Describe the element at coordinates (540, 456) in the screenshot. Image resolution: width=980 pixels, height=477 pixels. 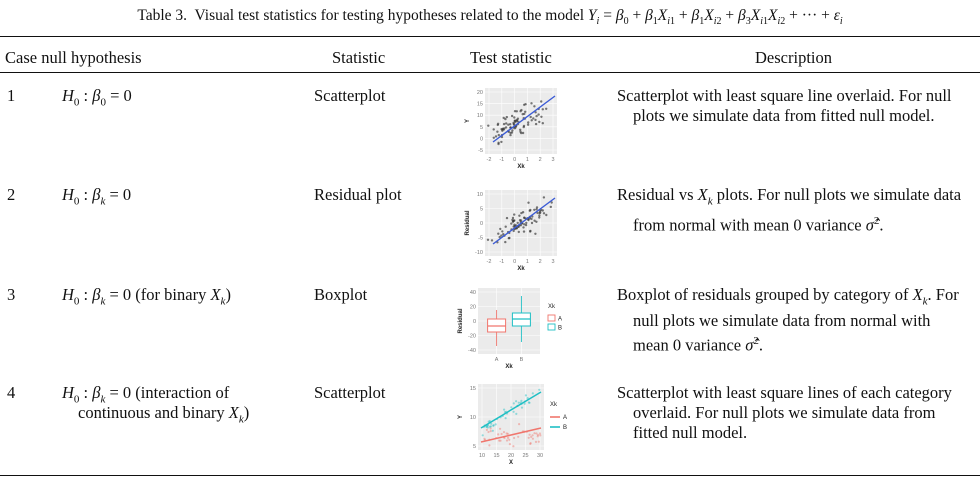
I see `x-tick-label: 30` at that location.